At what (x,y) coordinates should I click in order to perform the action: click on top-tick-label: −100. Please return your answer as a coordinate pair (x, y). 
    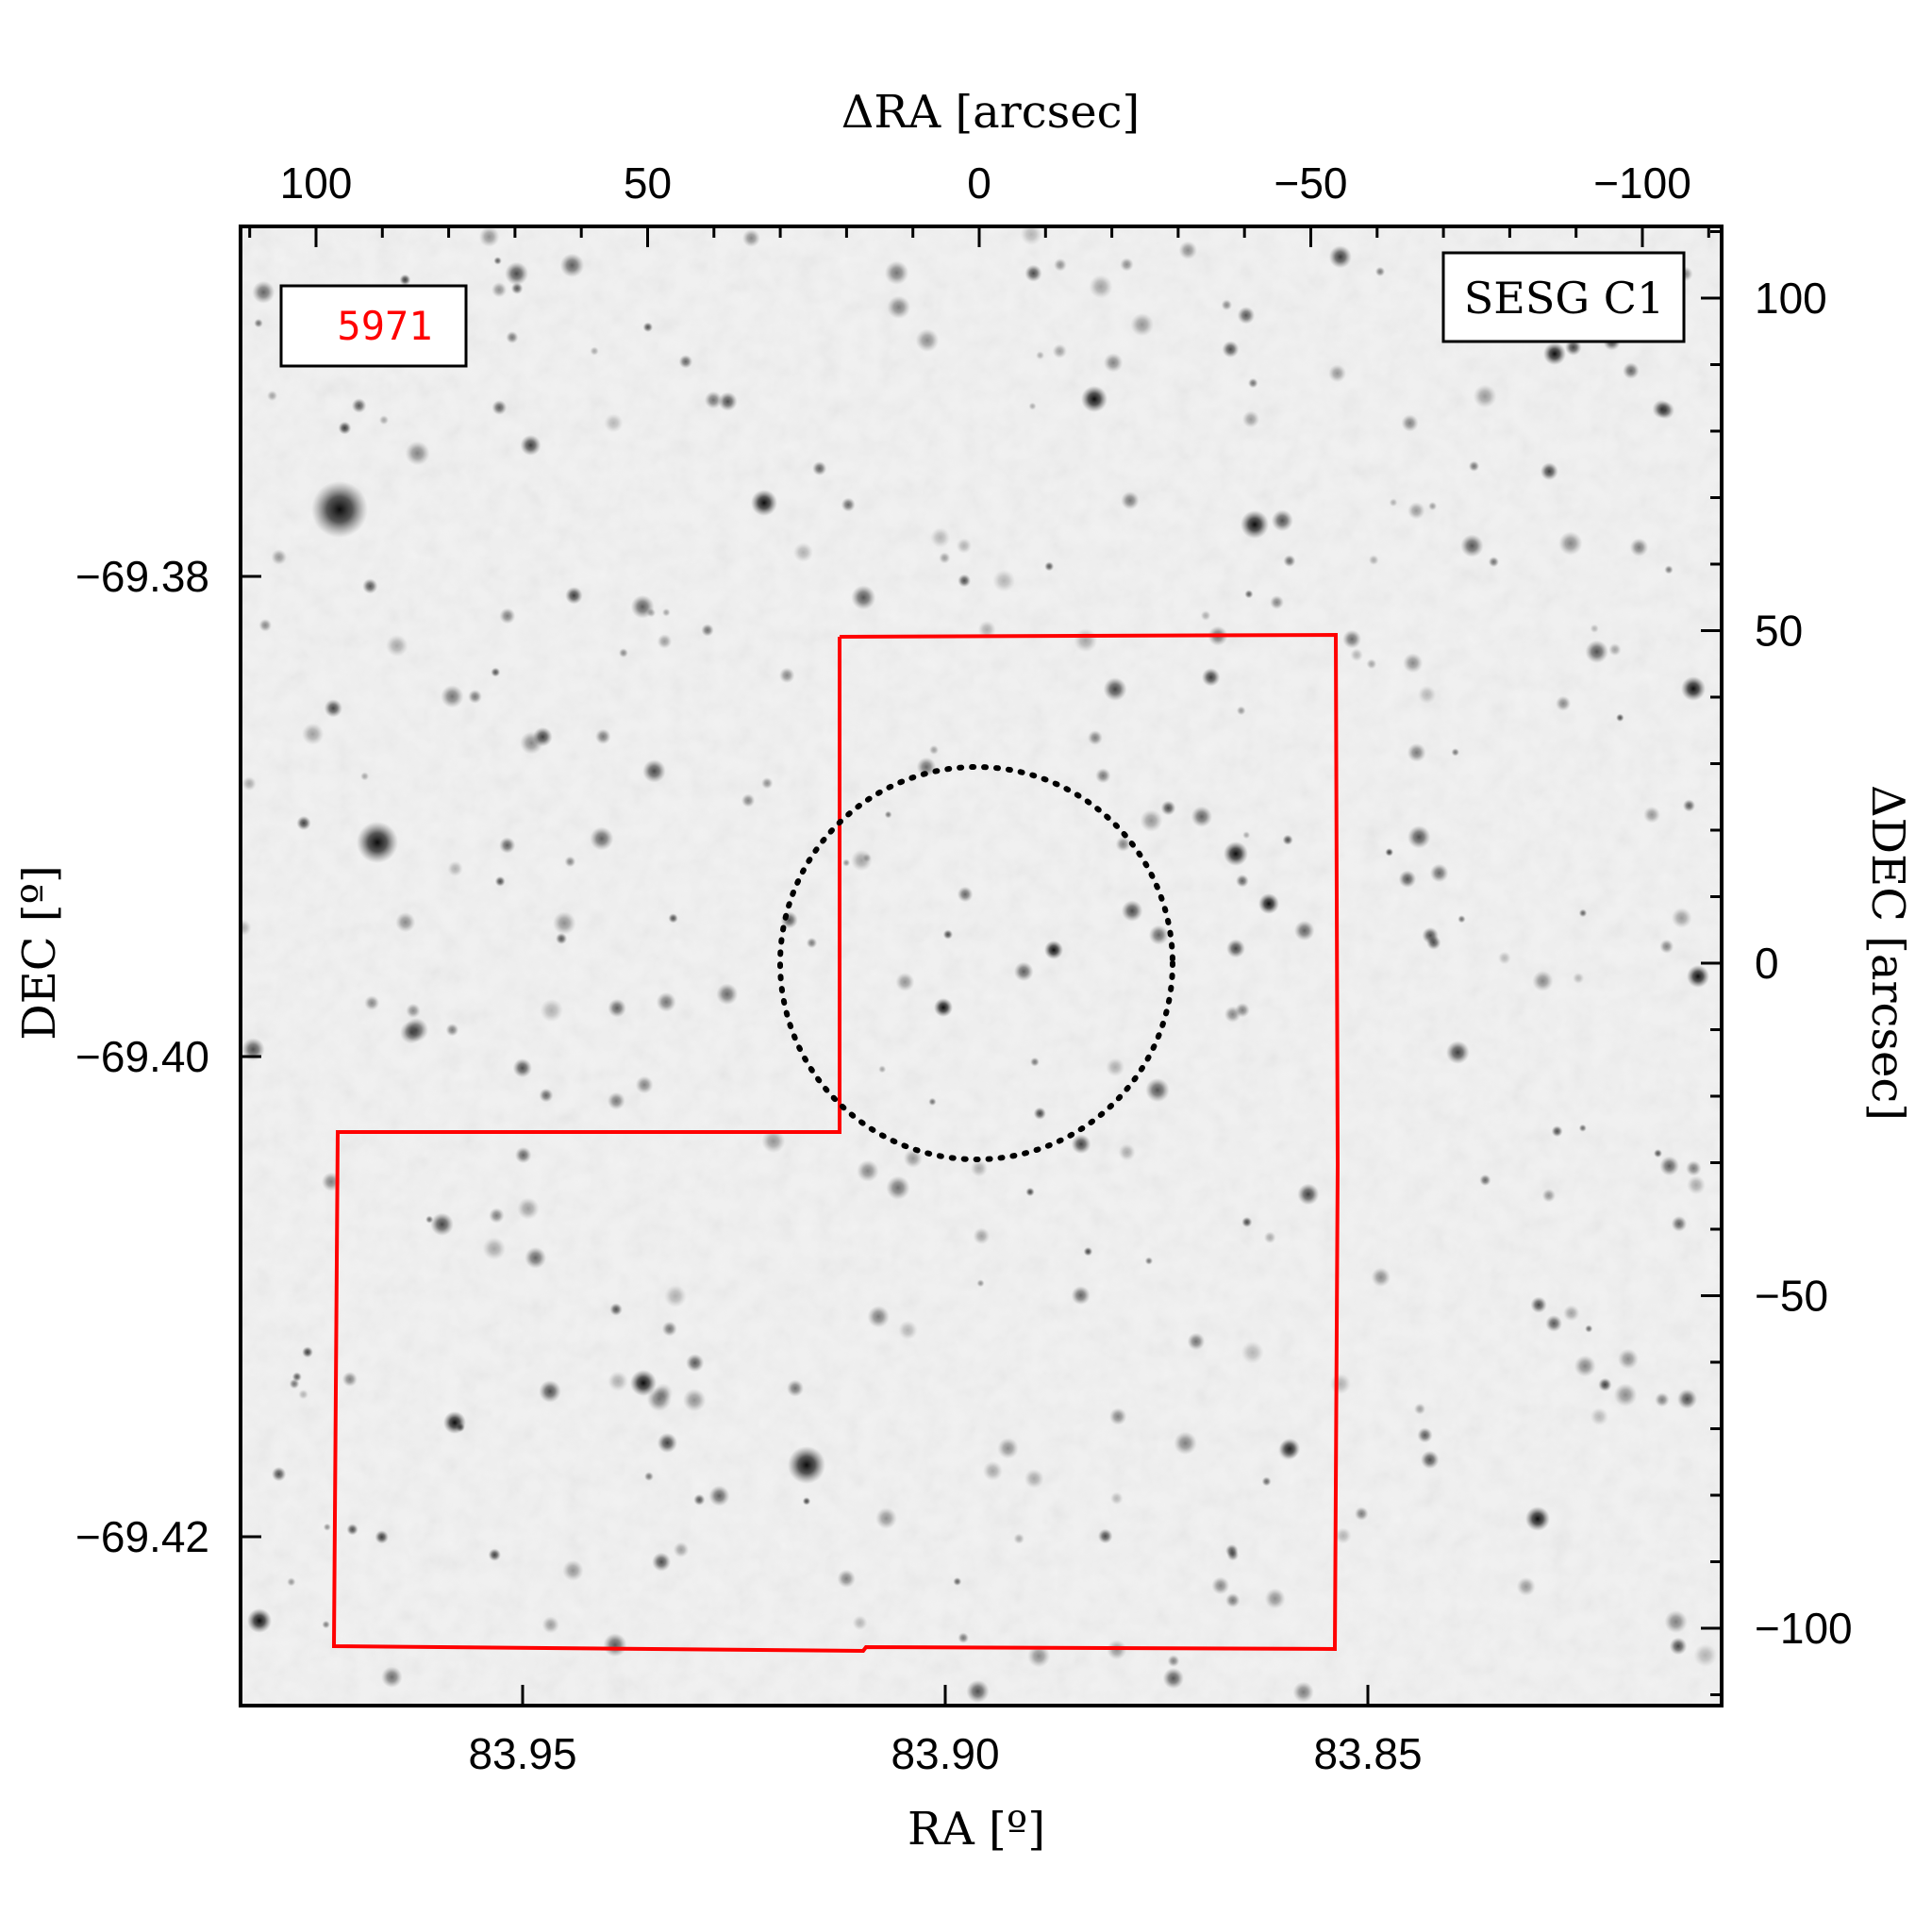
    Looking at the image, I should click on (1642, 183).